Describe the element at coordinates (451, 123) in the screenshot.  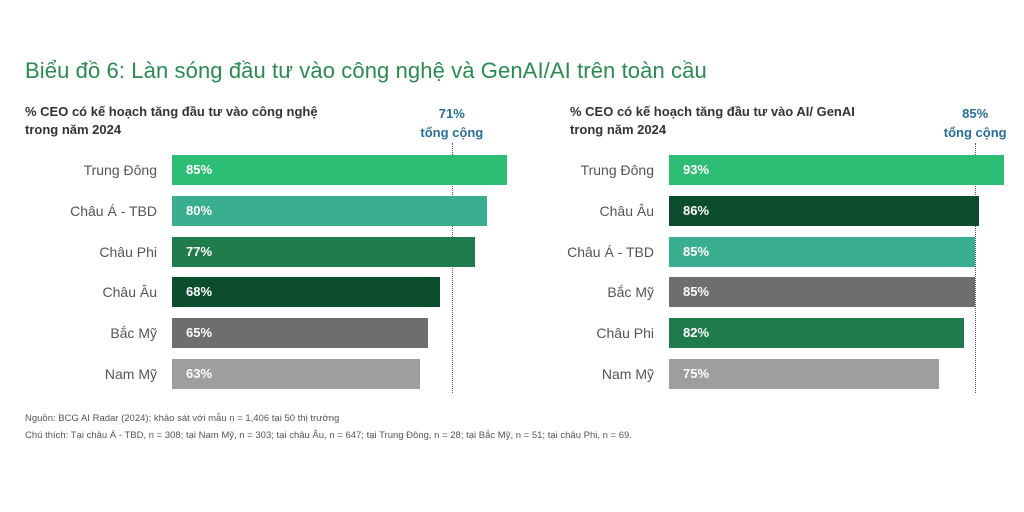
I see `average-label: 71% tổng cộng` at that location.